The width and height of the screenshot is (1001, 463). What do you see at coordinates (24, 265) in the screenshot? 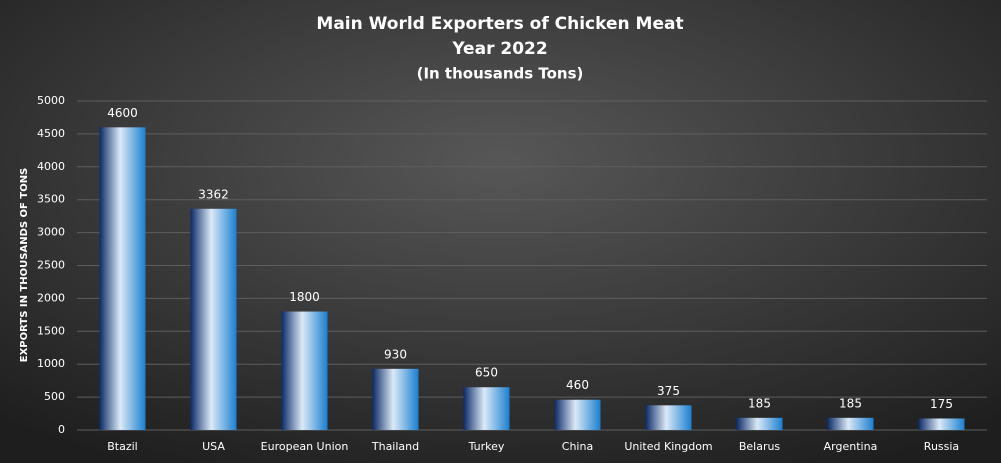
I see `y-axis-label: EXPORTS IN THOUSANDS OF TONS` at bounding box center [24, 265].